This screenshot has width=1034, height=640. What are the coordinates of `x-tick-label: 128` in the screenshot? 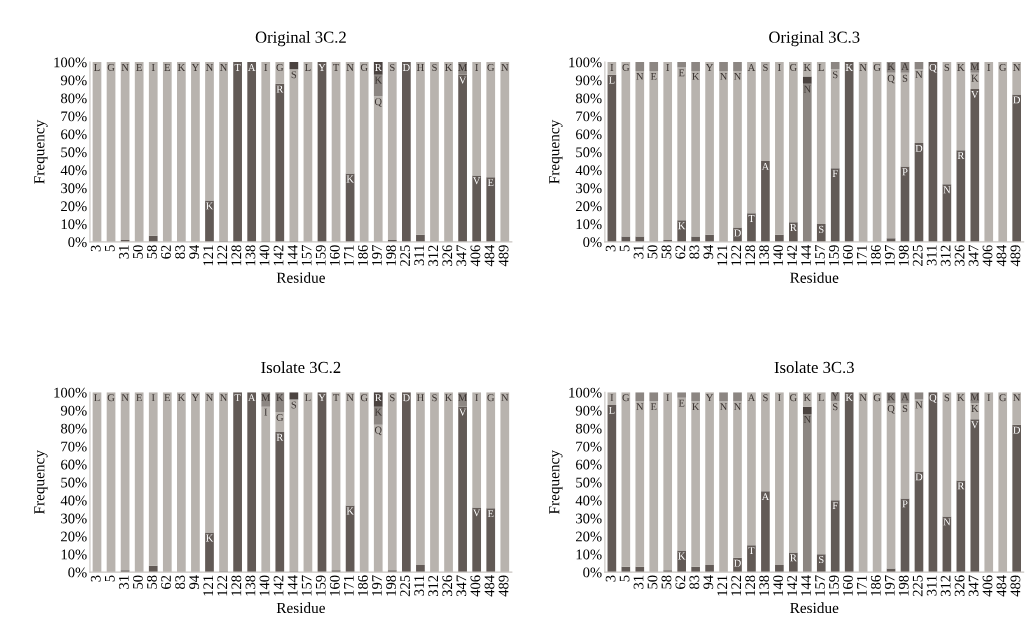 It's located at (236, 585).